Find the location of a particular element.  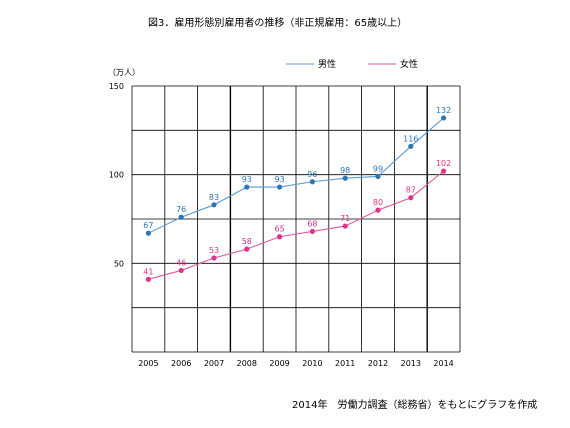

source-note: 2014年 労働力調査（総務省）をもとにグラフを作成 is located at coordinates (415, 405).